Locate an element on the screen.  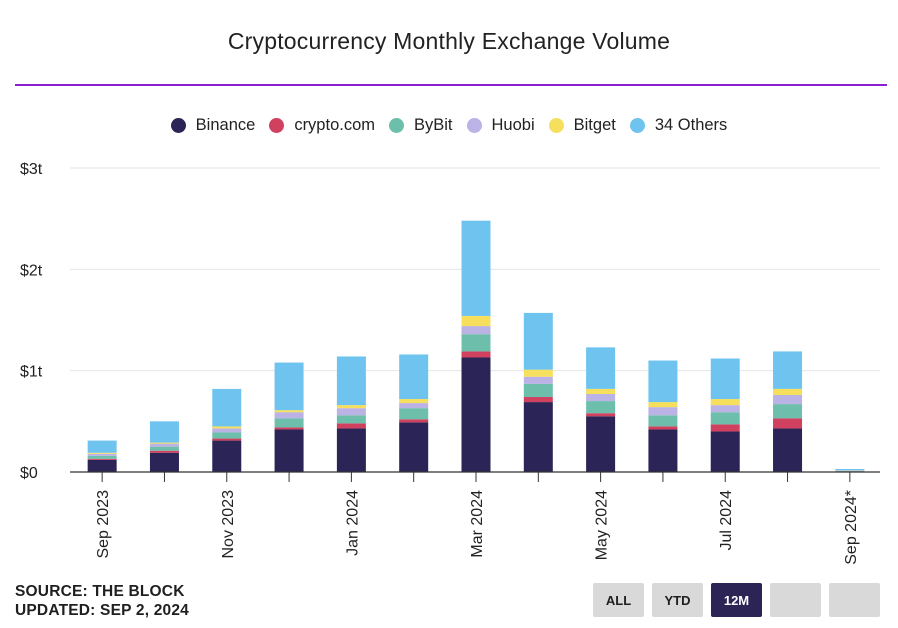
x-tick-label: Mar 2024 is located at coordinates (477, 524).